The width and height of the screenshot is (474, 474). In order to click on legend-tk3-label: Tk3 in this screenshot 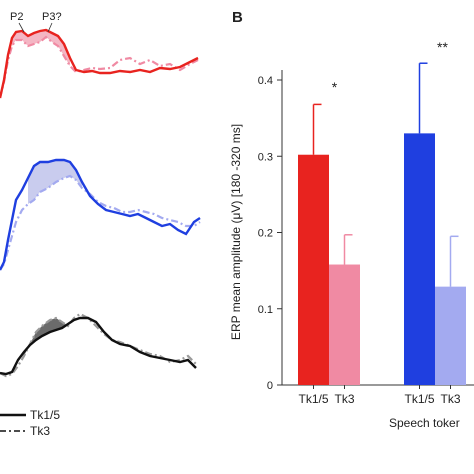, I will do `click(40, 431)`.